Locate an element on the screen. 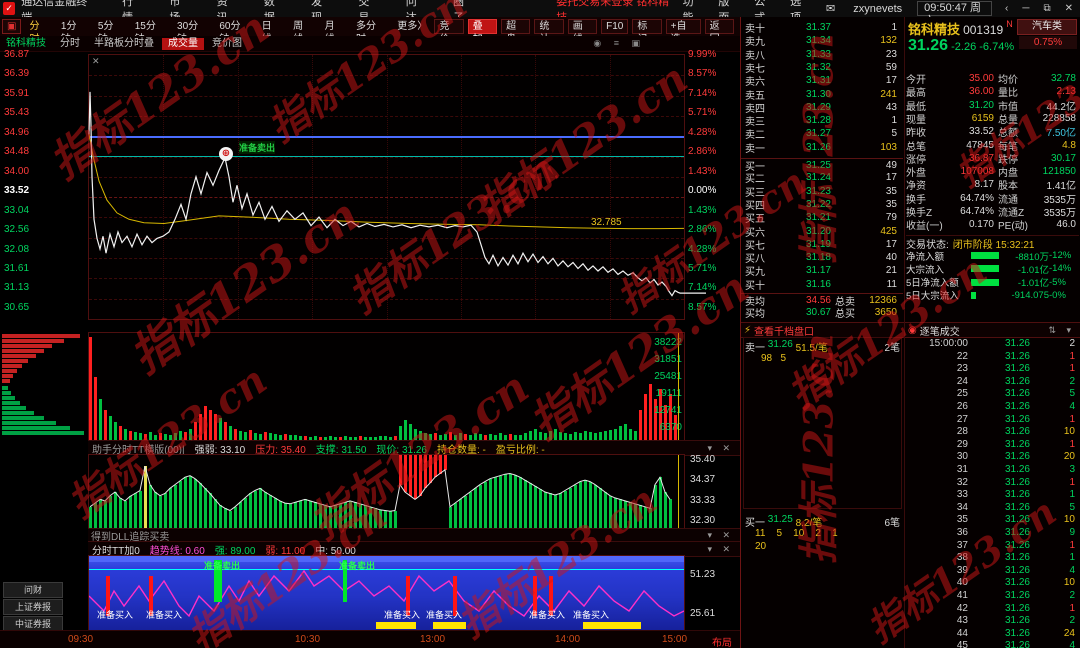  ask-row: 卖四 31.29 43 is located at coordinates (822, 108).